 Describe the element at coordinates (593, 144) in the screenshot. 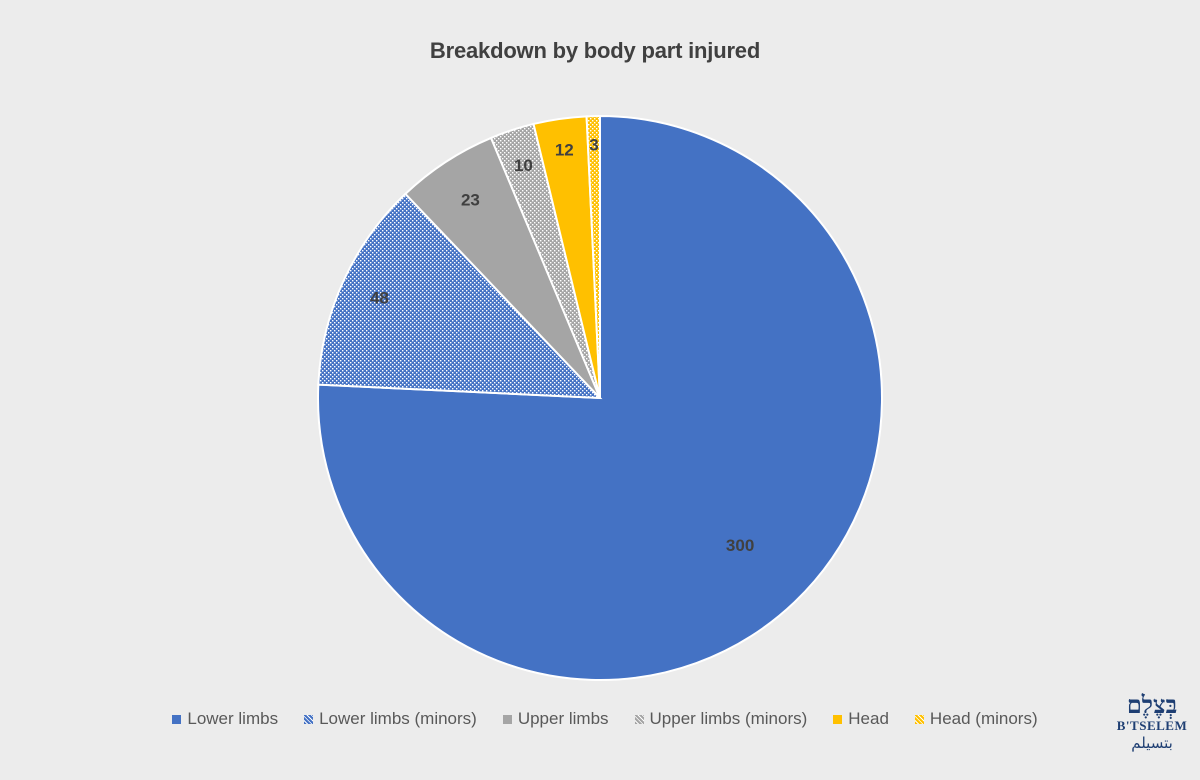

I see `data-label: 3` at that location.